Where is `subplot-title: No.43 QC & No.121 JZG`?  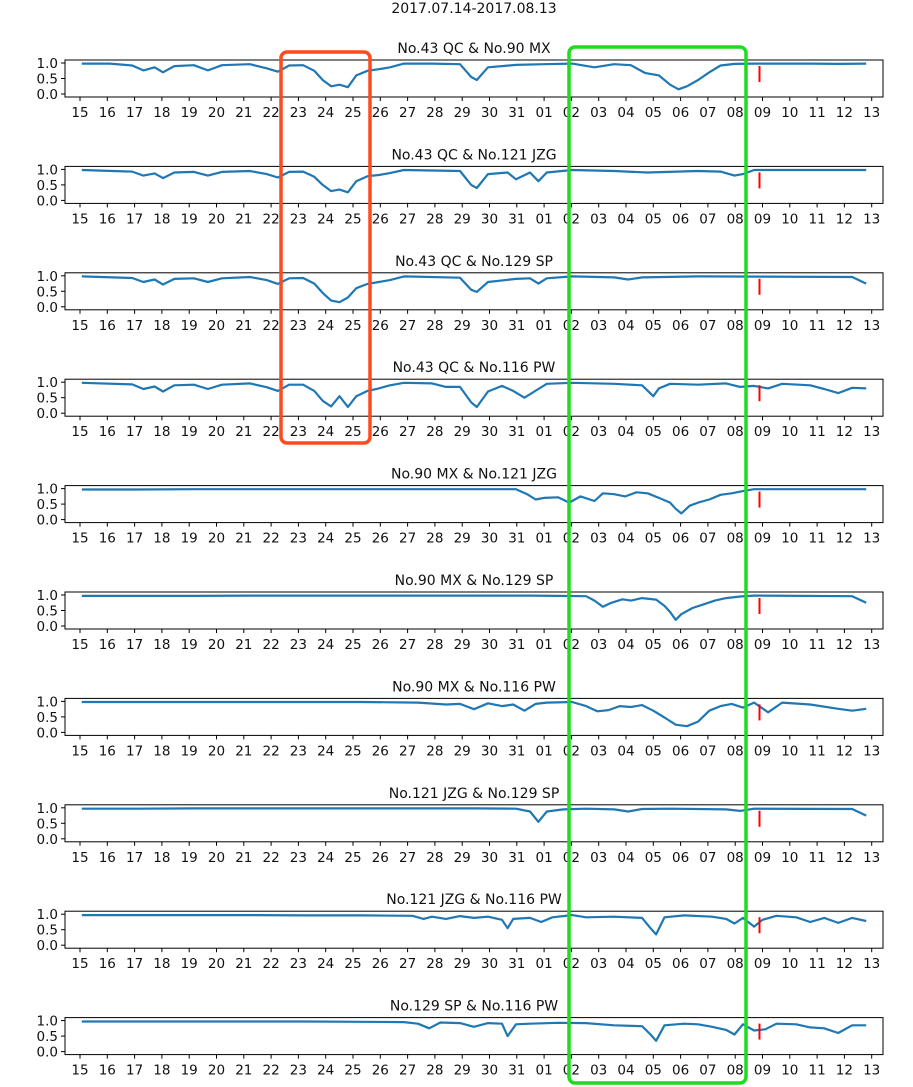 subplot-title: No.43 QC & No.121 JZG is located at coordinates (473, 155).